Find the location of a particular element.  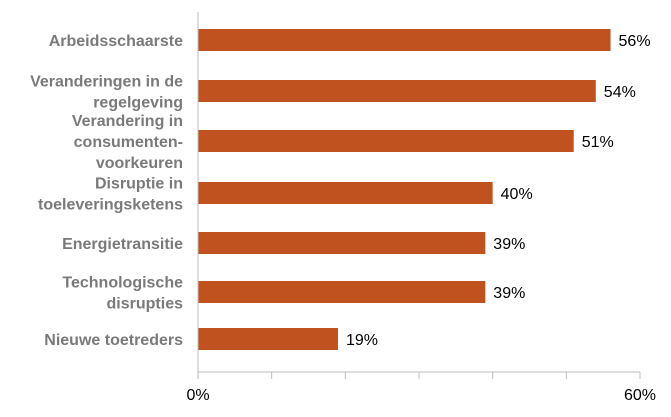

category-label: Nieuwe toetreders is located at coordinates (113, 340).